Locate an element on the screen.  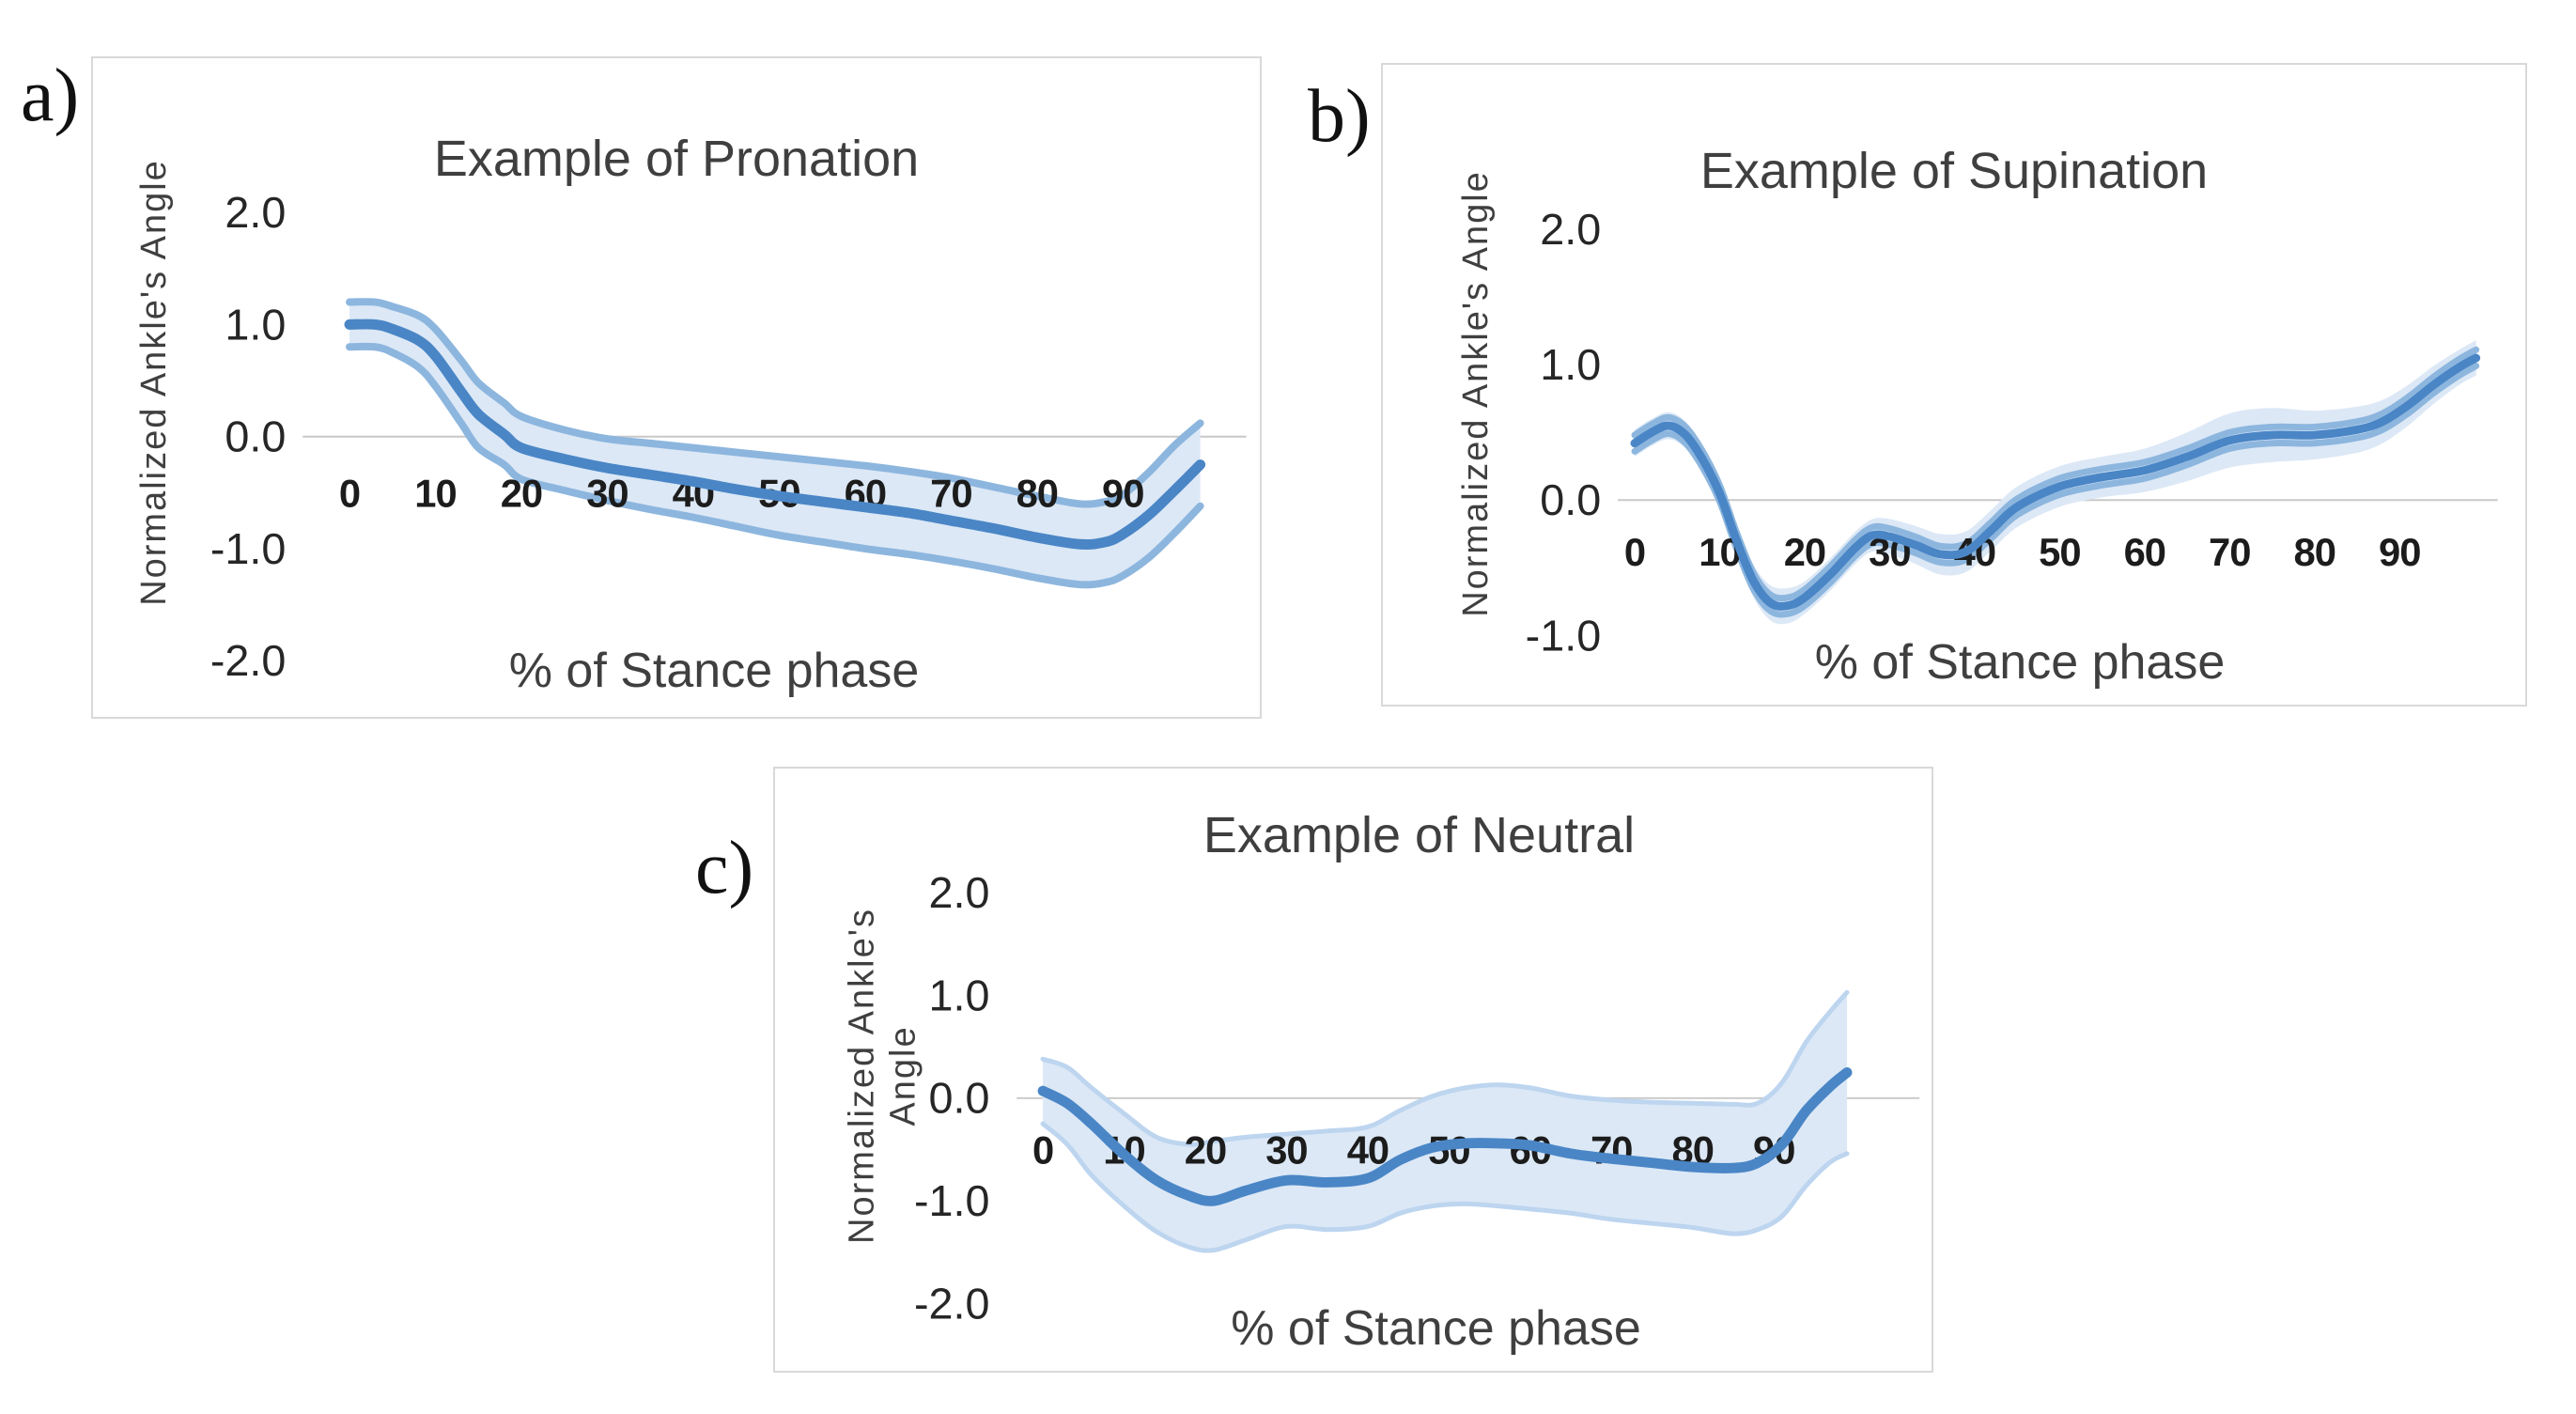
pronation-x-axis-label: % of Stance phase is located at coordinates (714, 671).